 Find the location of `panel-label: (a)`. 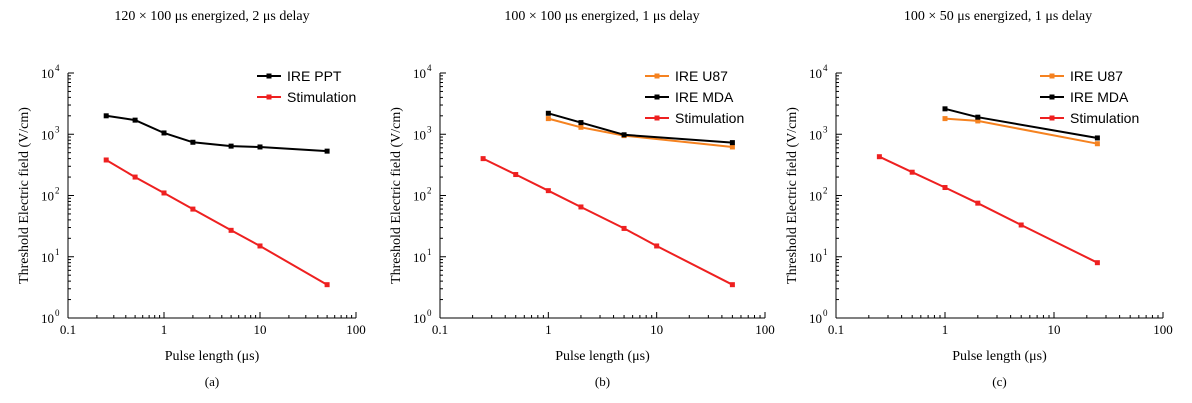

panel-label: (a) is located at coordinates (212, 381).